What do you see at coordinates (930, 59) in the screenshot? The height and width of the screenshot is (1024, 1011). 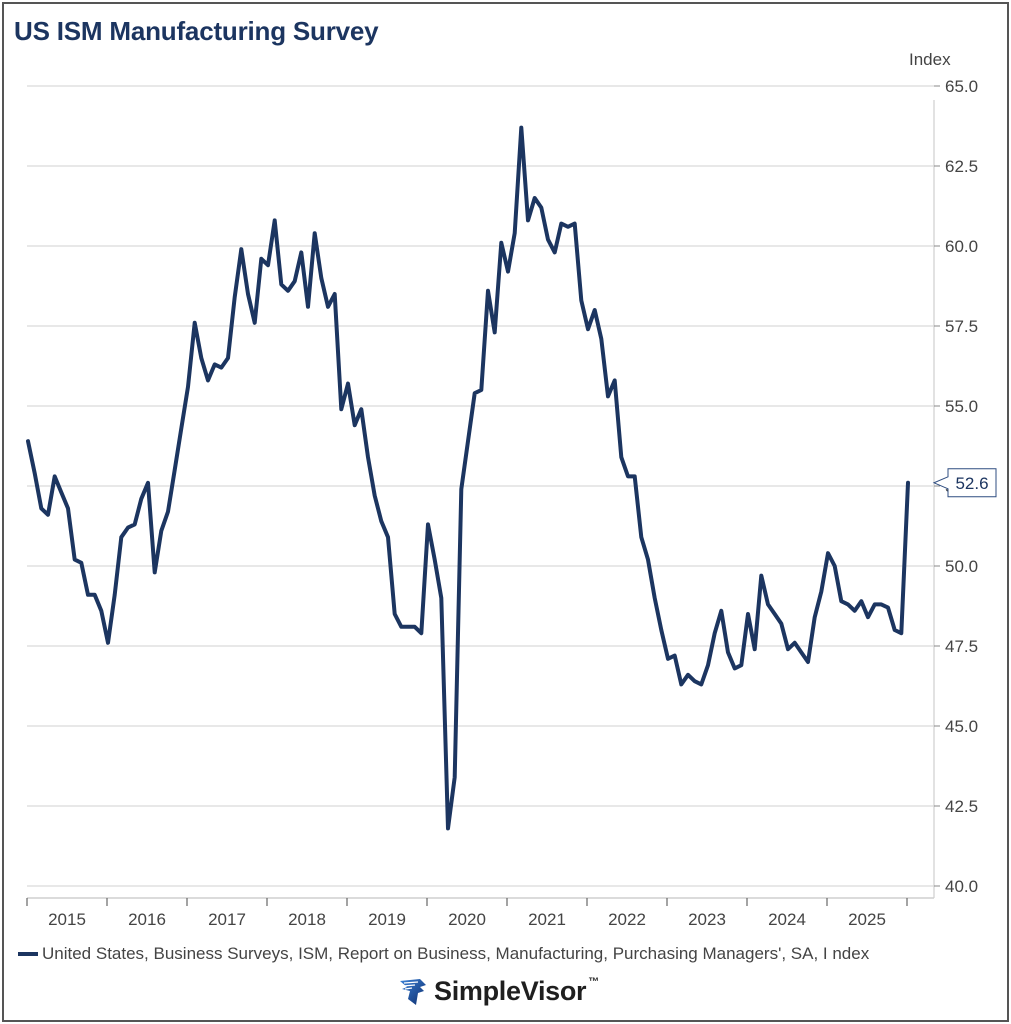 I see `y-axis-label: Index` at bounding box center [930, 59].